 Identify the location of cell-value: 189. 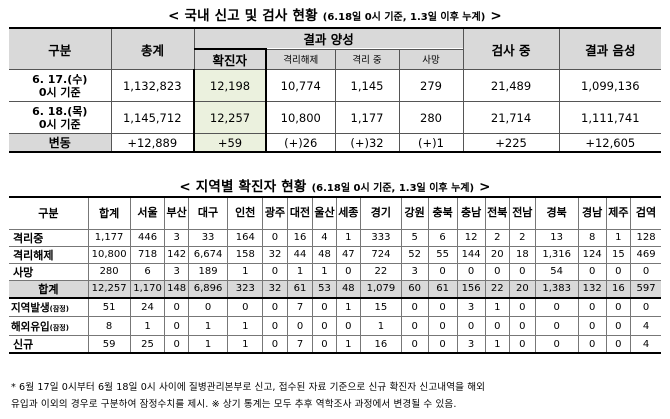
(208, 271).